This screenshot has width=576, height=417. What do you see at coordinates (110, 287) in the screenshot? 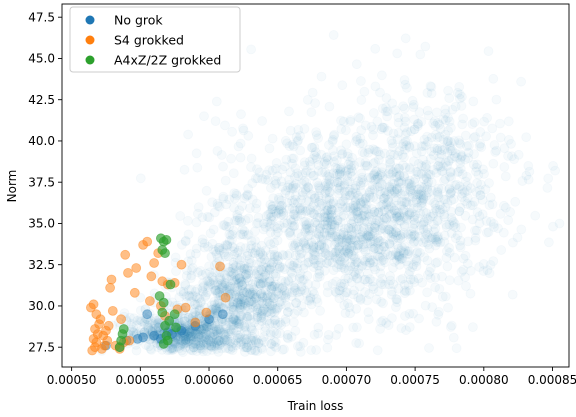
I see `point-s4-grokked` at bounding box center [110, 287].